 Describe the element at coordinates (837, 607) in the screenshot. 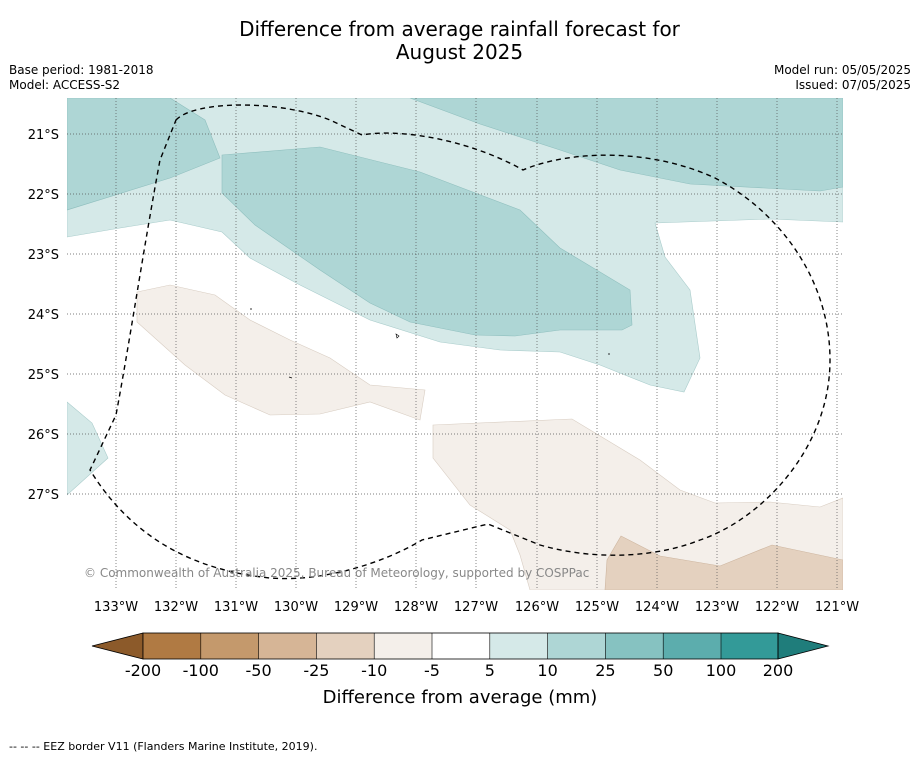

I see `lon-label: 121°W` at that location.